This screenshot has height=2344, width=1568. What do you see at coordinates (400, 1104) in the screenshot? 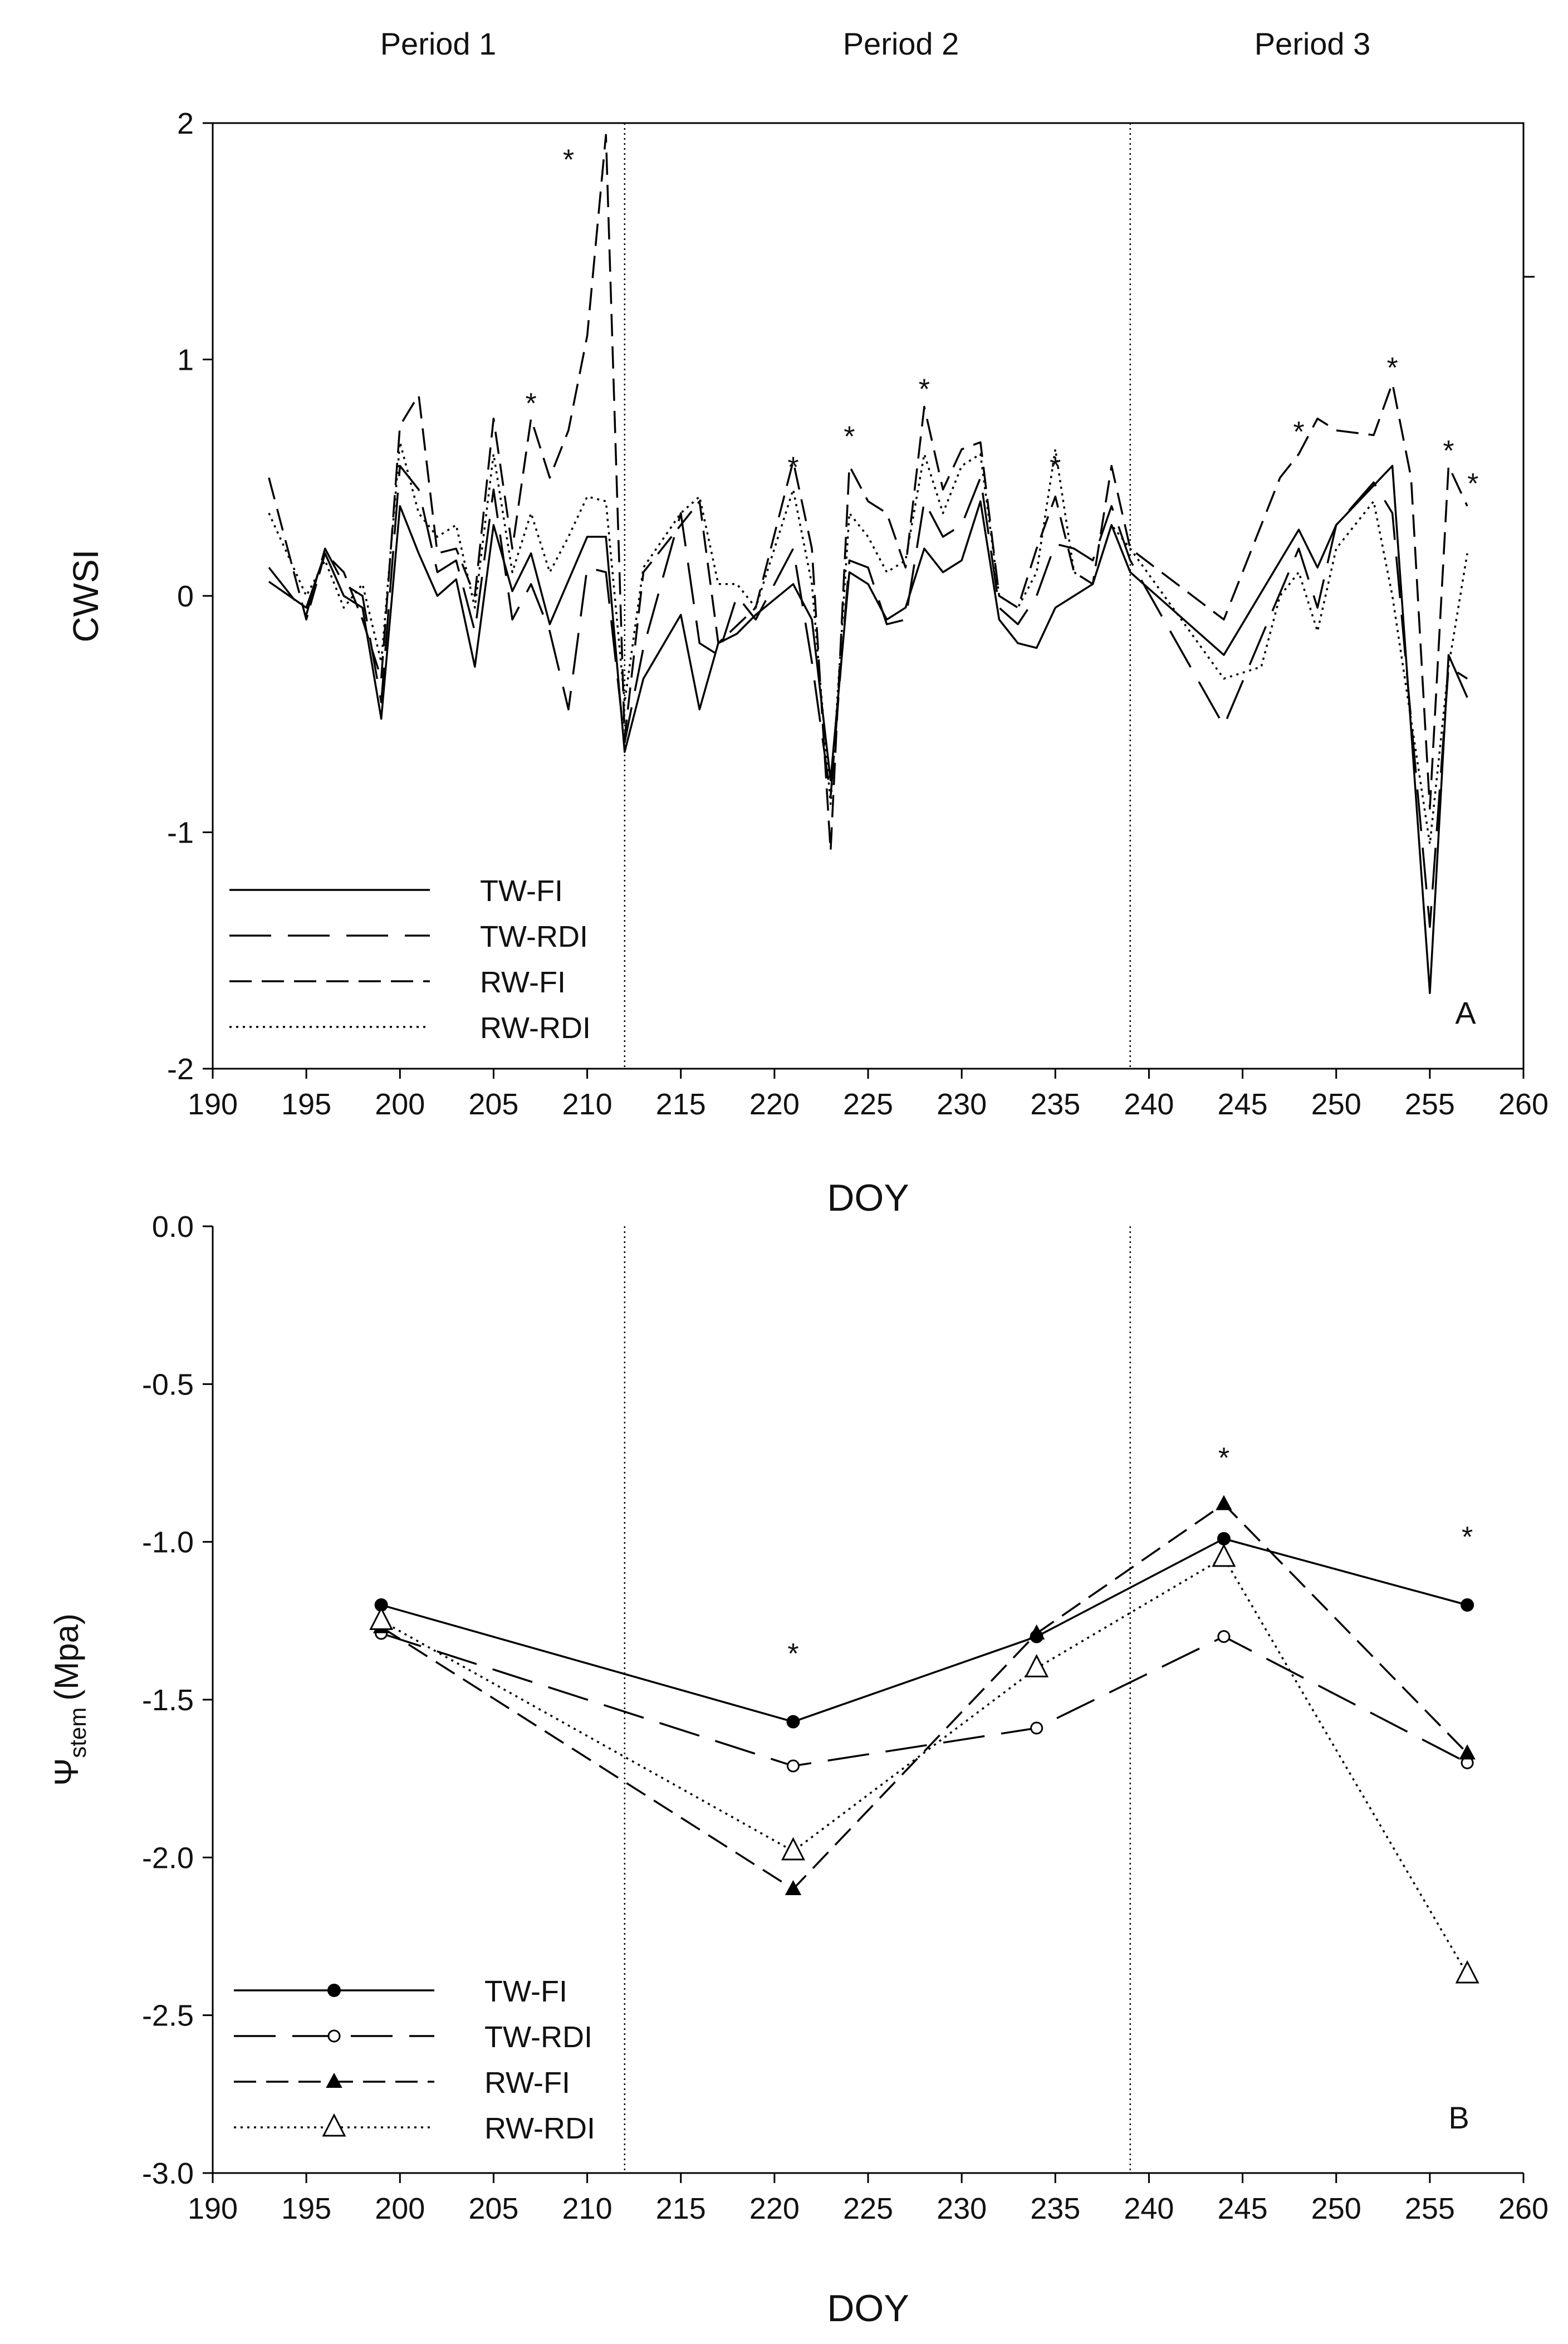
I see `panel-a-x-tick-label: 200` at bounding box center [400, 1104].